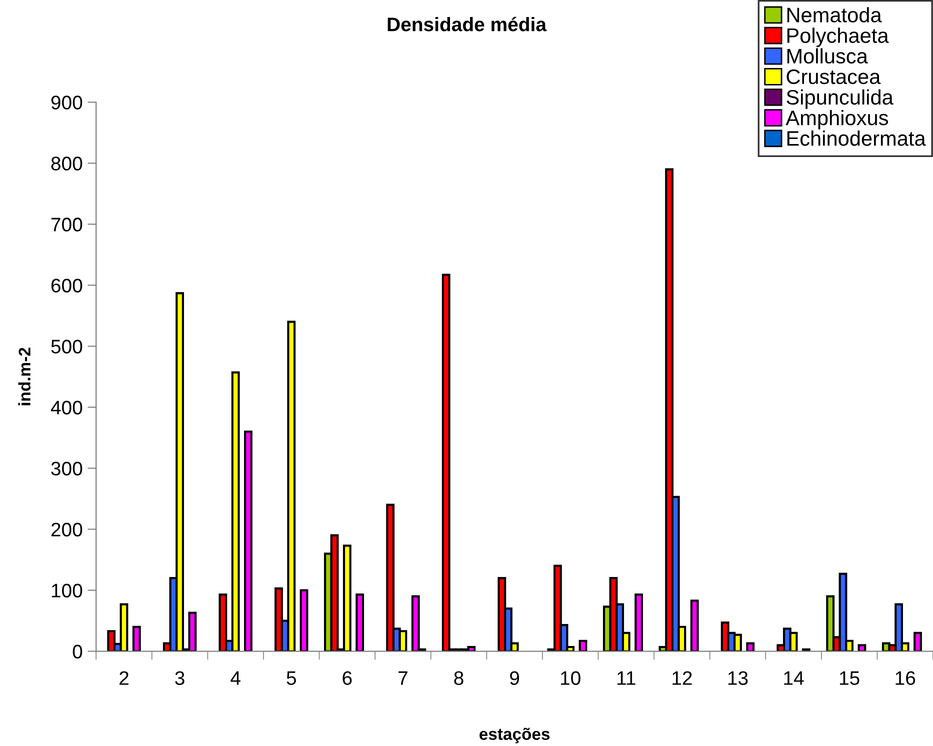 This screenshot has height=746, width=933. I want to click on x-tick-label: 8, so click(459, 678).